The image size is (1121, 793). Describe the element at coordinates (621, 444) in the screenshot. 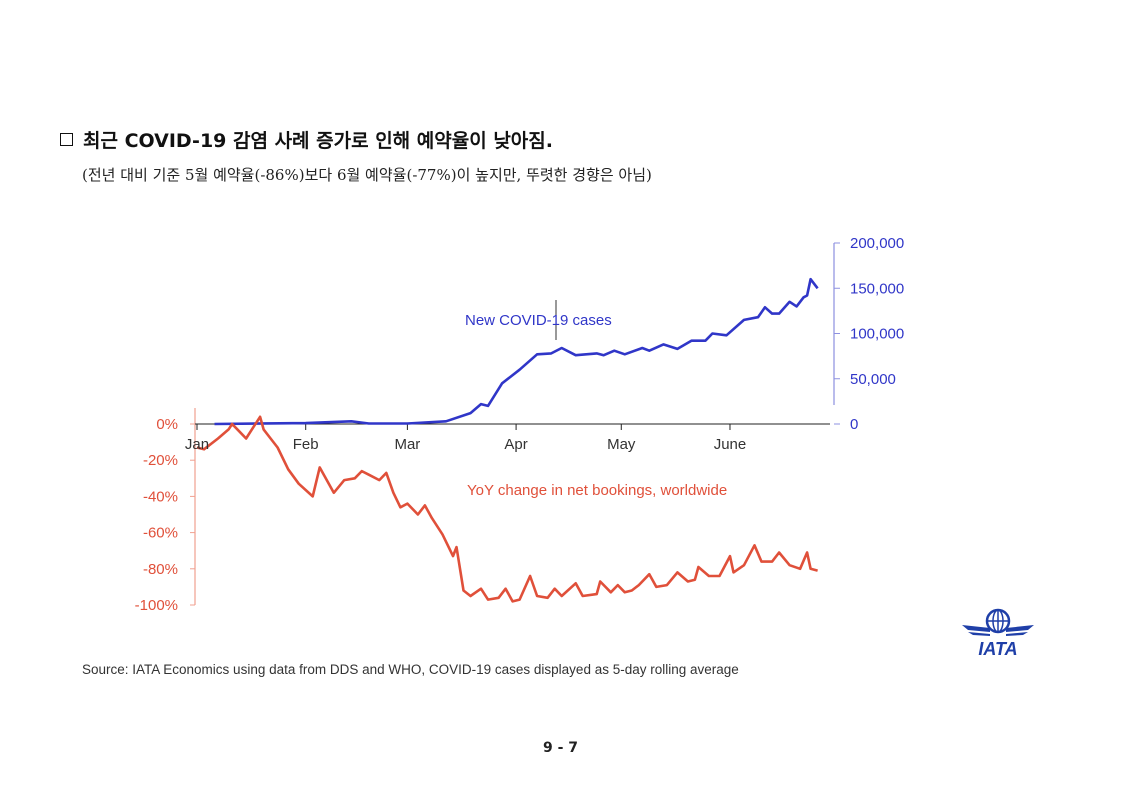

I see `x-tick-label: May` at that location.